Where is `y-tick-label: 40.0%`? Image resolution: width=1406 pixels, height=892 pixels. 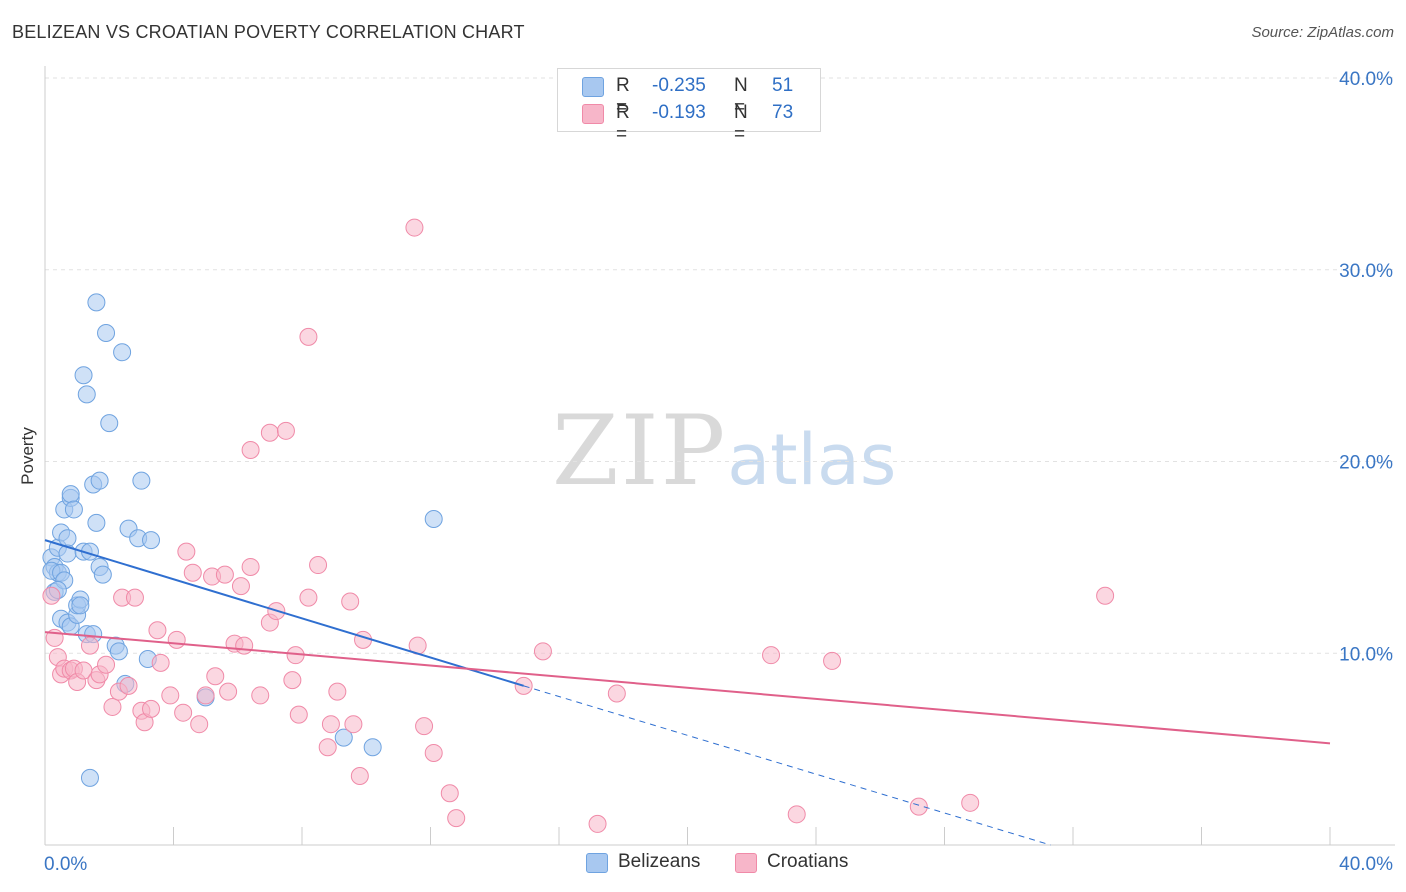
y-tick-label: 40.0% is located at coordinates (1366, 79).